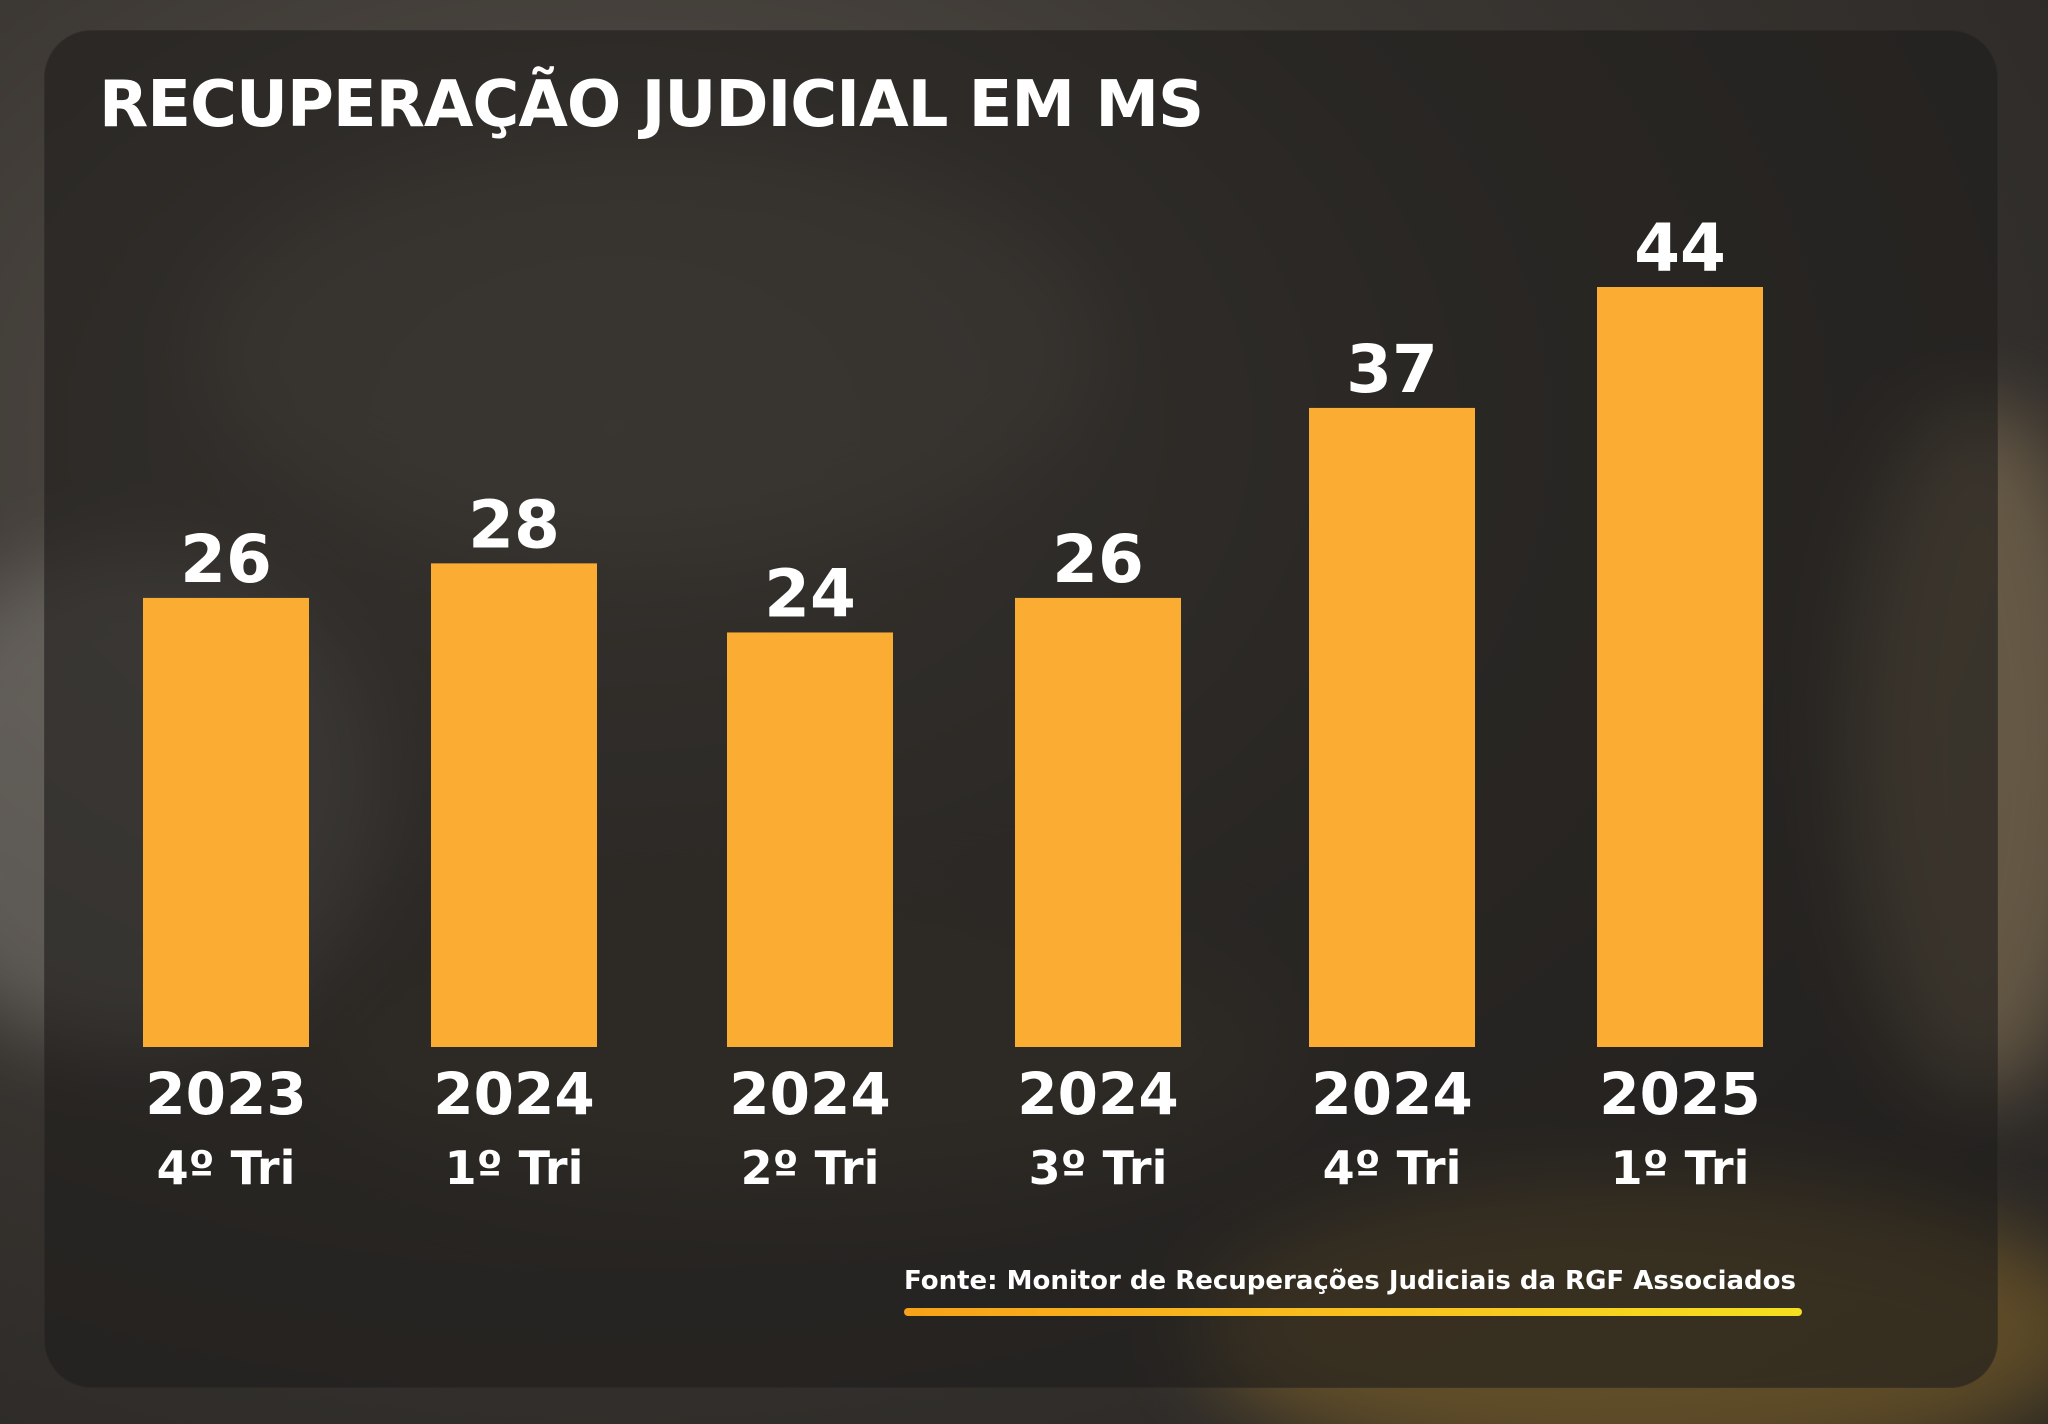 This screenshot has height=1424, width=2048. I want to click on bar-value-label: 37, so click(1392, 369).